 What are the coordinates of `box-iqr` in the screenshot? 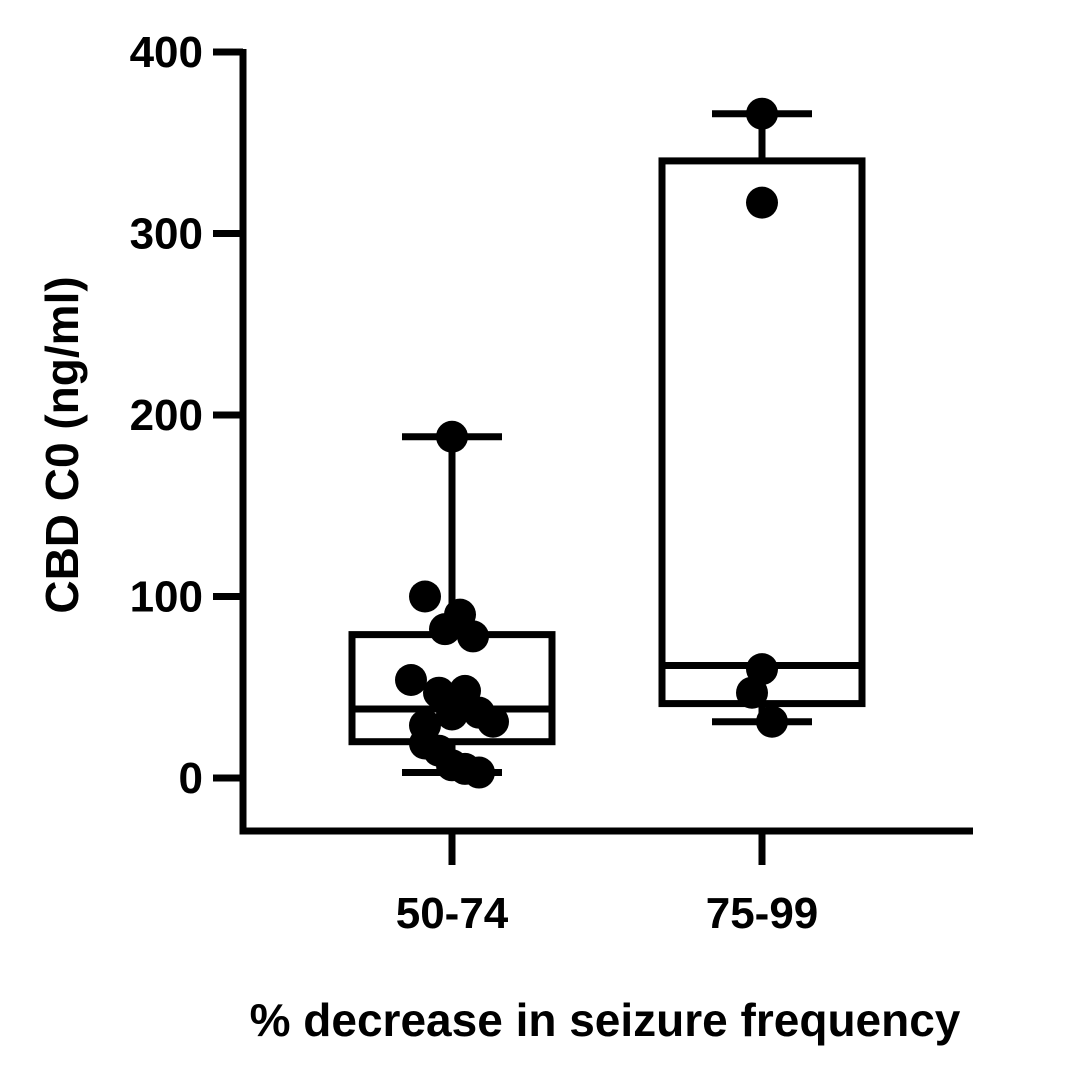 It's located at (762, 432).